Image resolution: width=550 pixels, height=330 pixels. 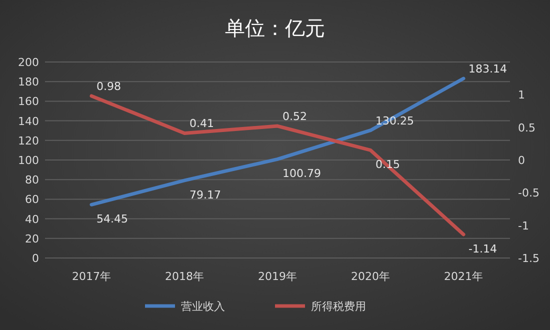 What do you see at coordinates (482, 249) in the screenshot?
I see `data-label: -1.14` at bounding box center [482, 249].